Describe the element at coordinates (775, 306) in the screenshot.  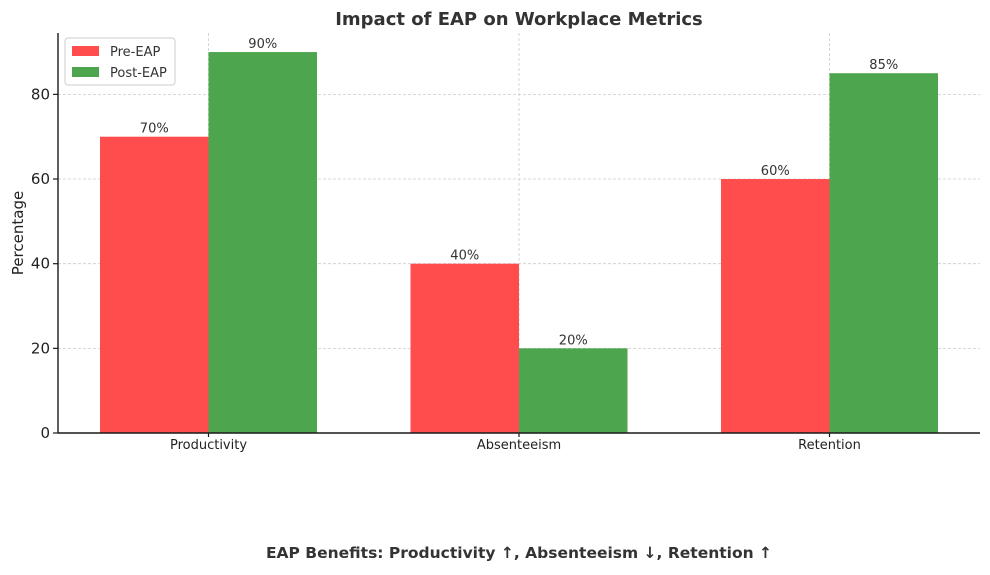
I see `bar-pre-eap-retention` at that location.